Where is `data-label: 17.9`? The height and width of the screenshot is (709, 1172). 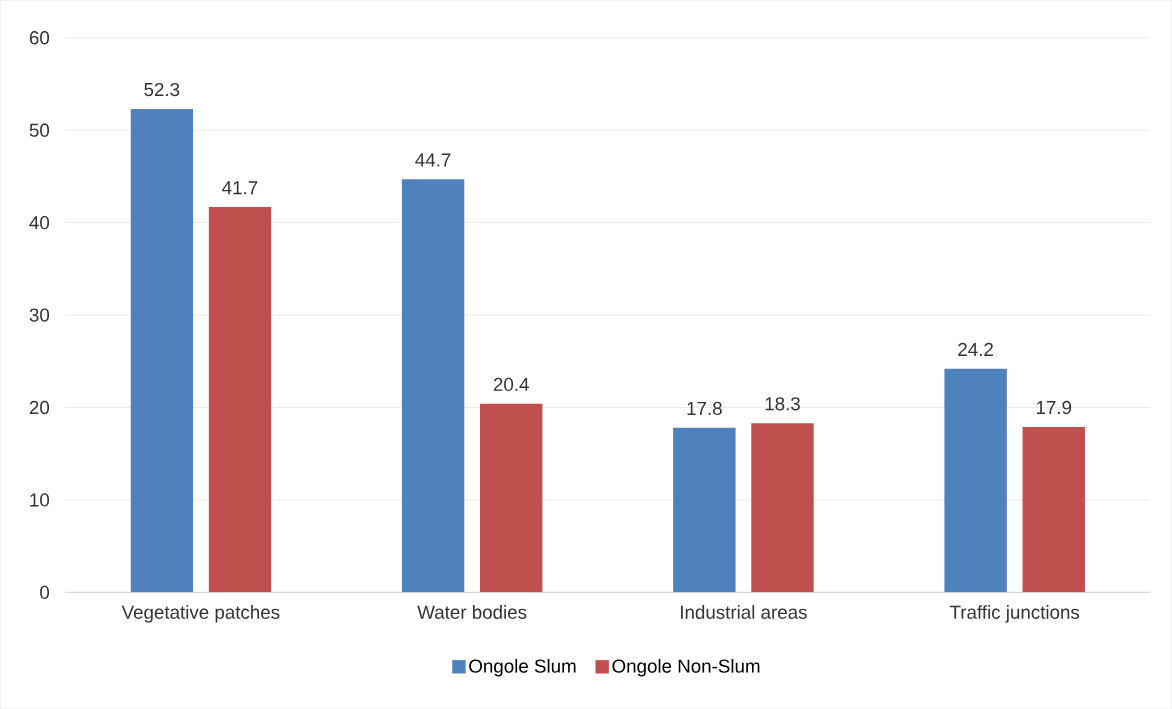
data-label: 17.9 is located at coordinates (1054, 408).